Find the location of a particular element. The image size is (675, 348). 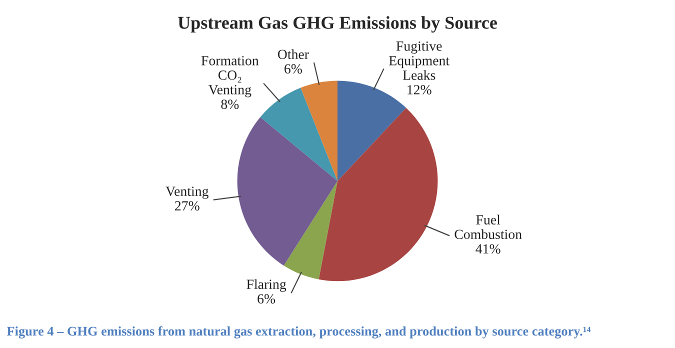

slice-label: Venting is located at coordinates (187, 192).